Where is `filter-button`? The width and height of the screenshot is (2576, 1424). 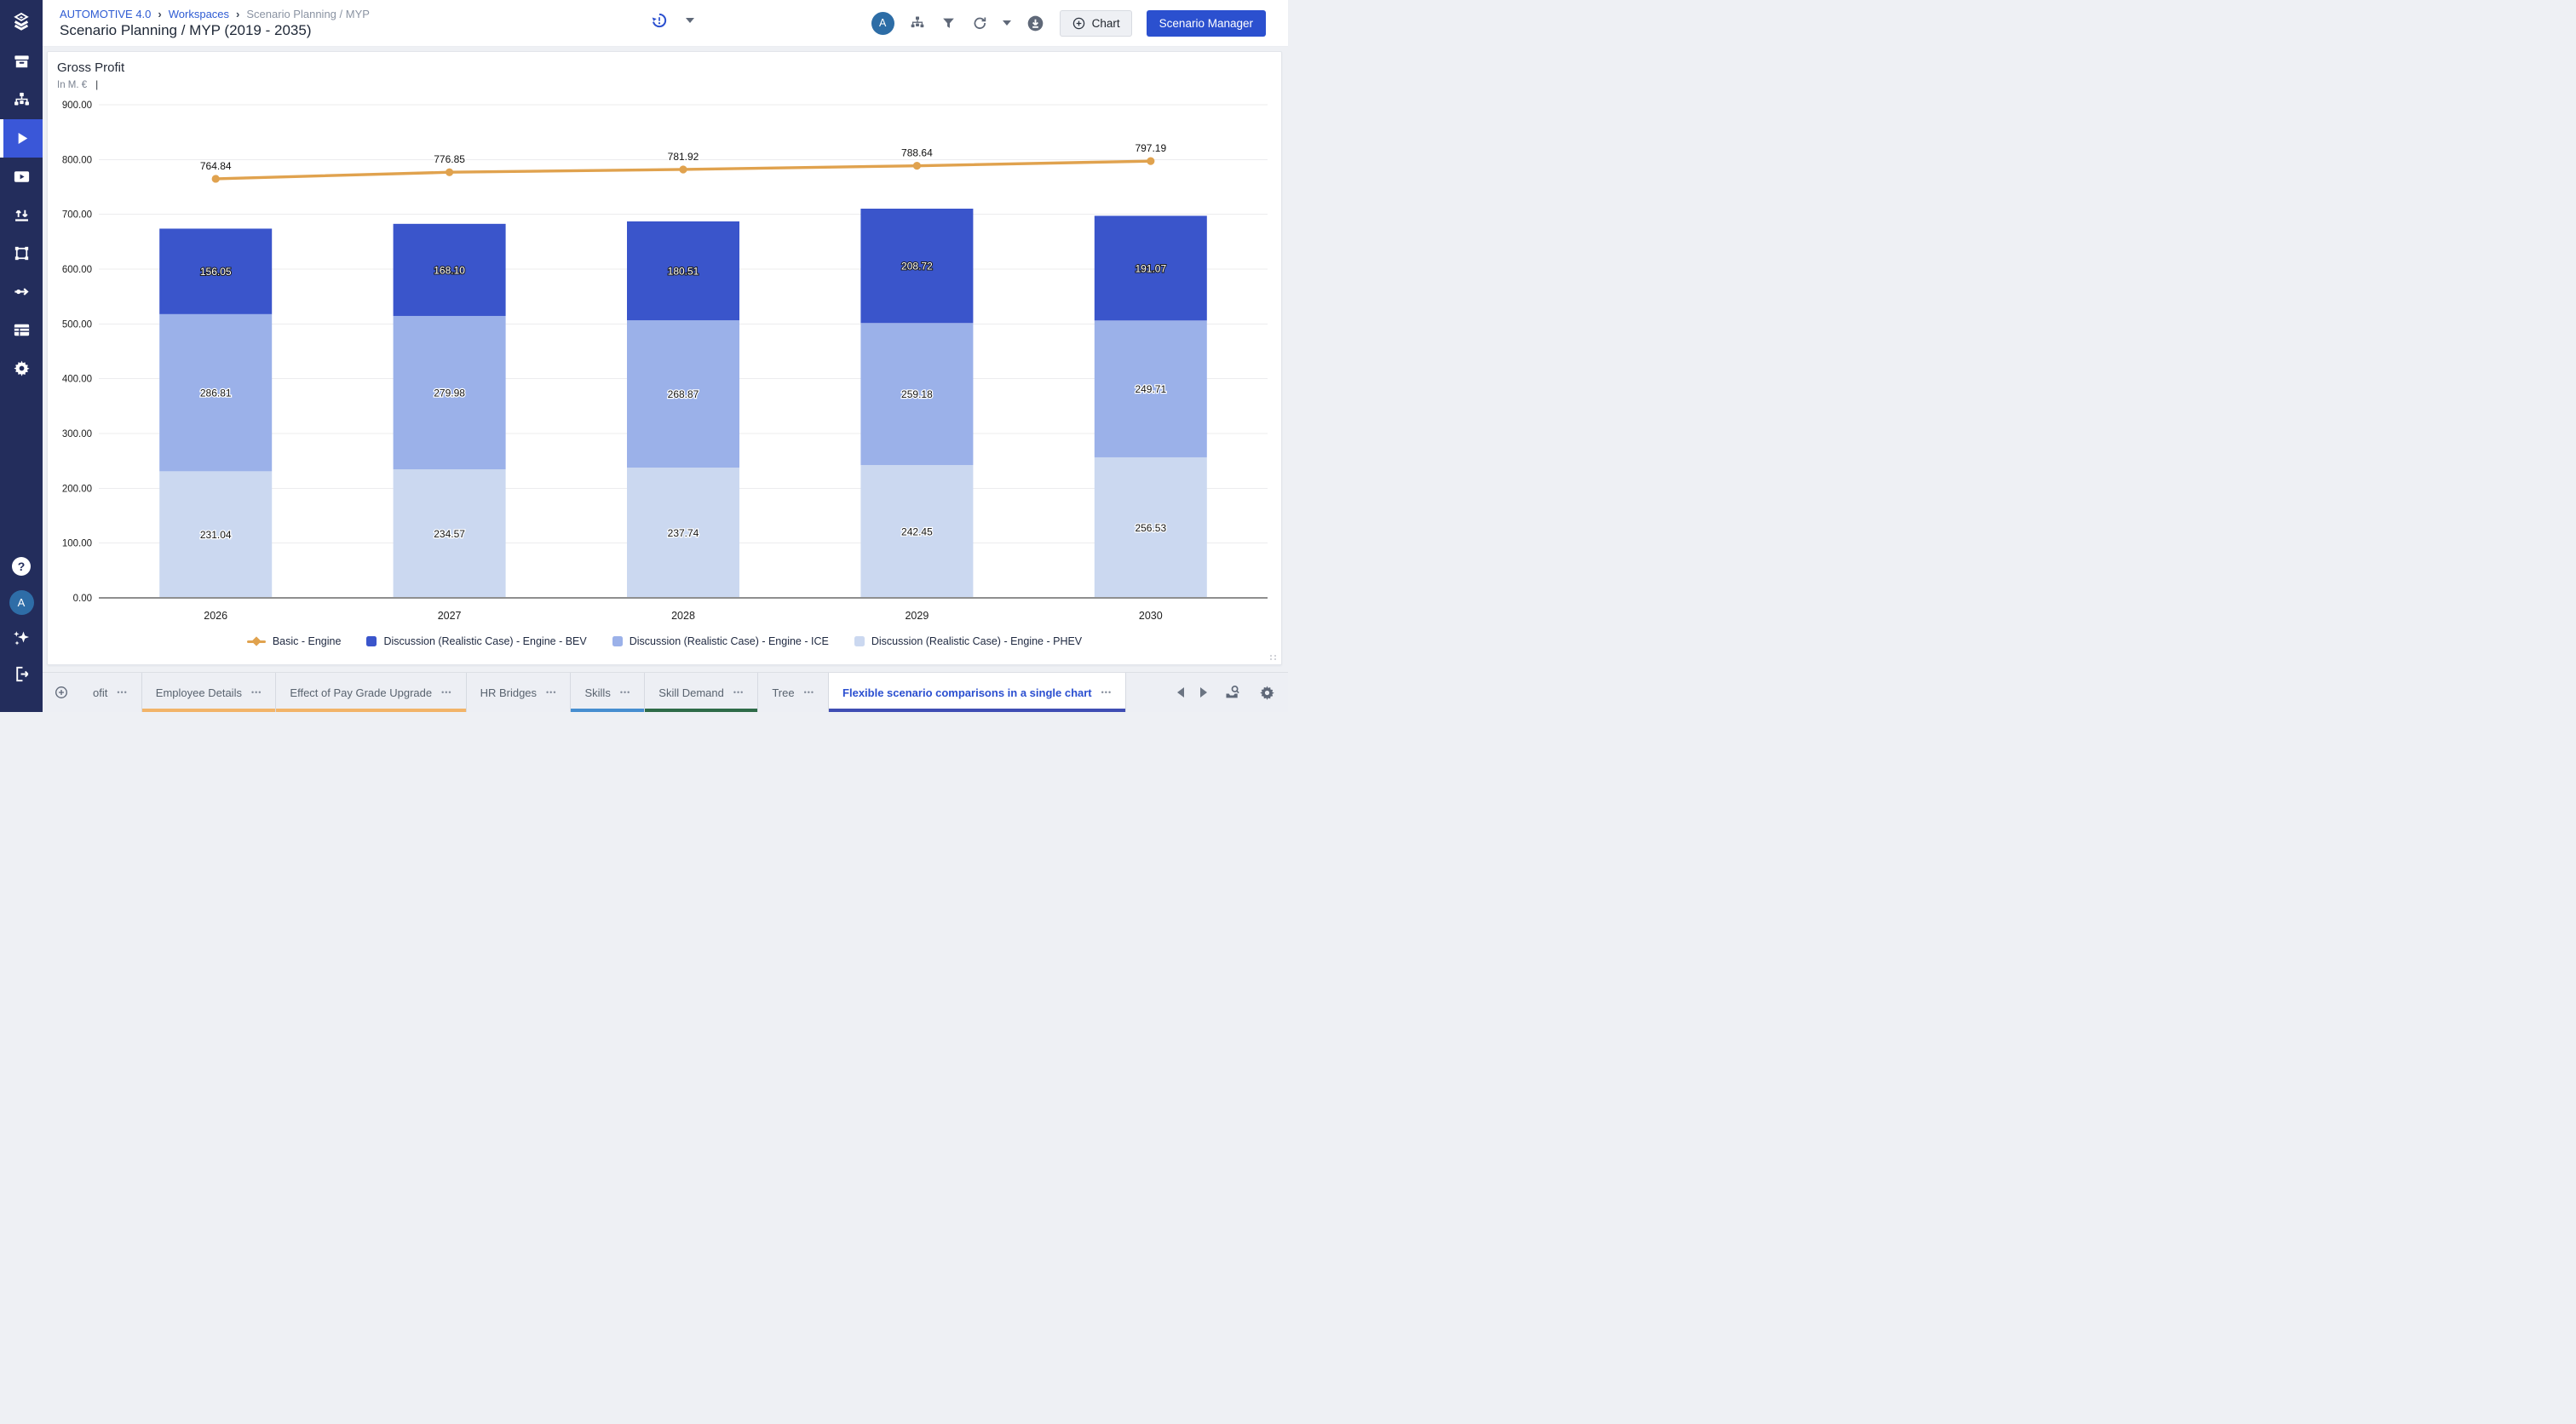 filter-button is located at coordinates (949, 23).